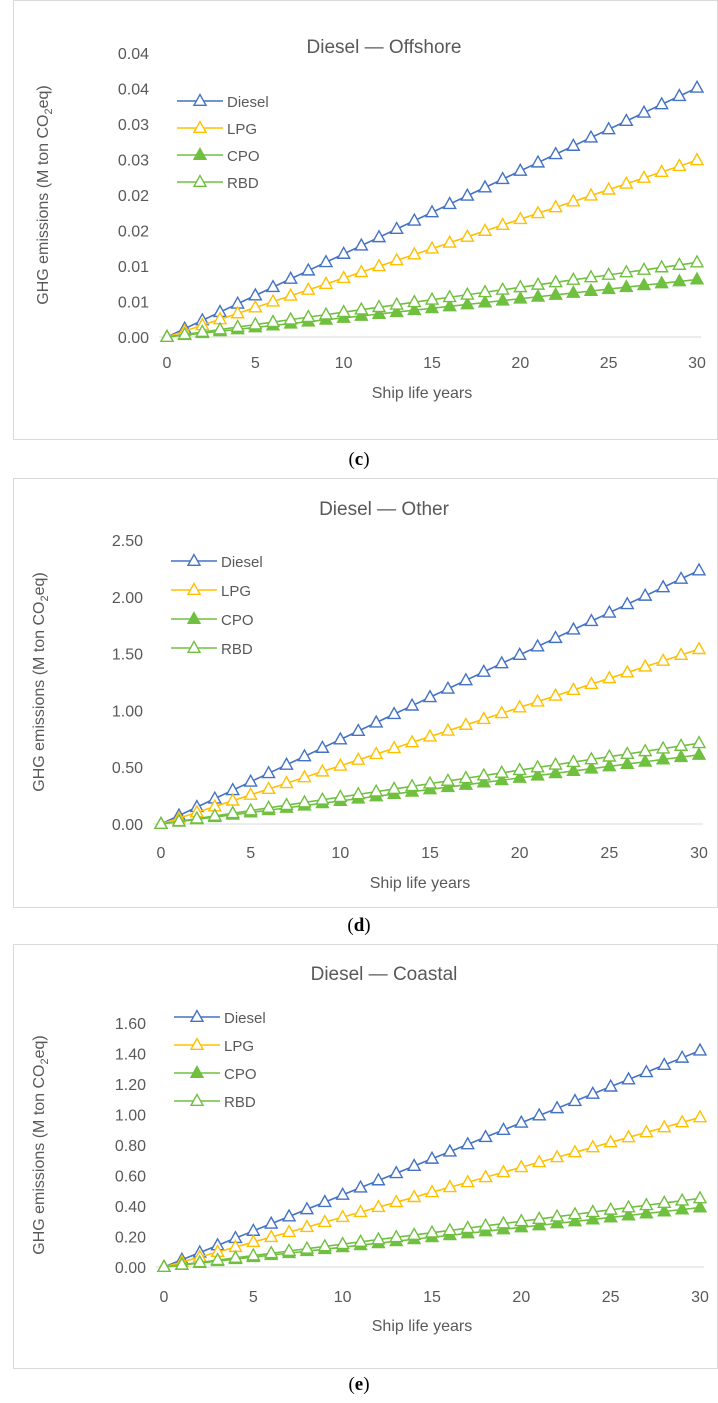  Describe the element at coordinates (432, 363) in the screenshot. I see `x-tick-label: 15` at that location.